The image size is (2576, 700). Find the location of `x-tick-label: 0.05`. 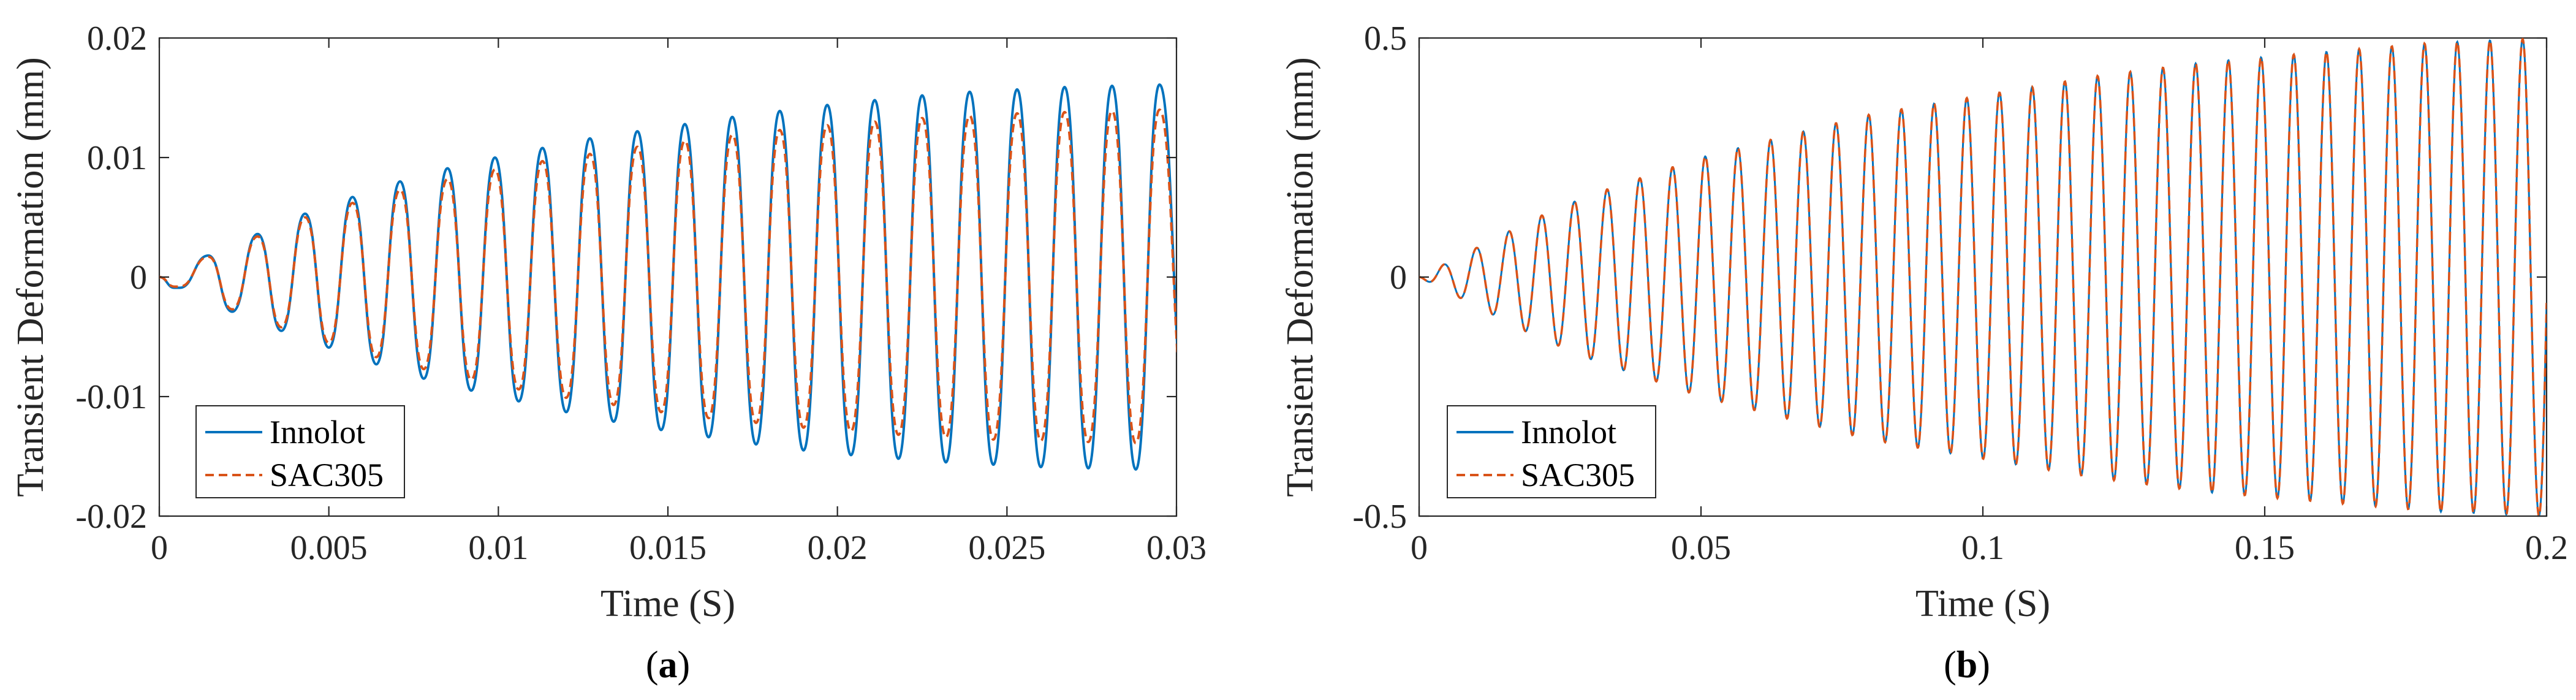

x-tick-label: 0.05 is located at coordinates (1701, 548).